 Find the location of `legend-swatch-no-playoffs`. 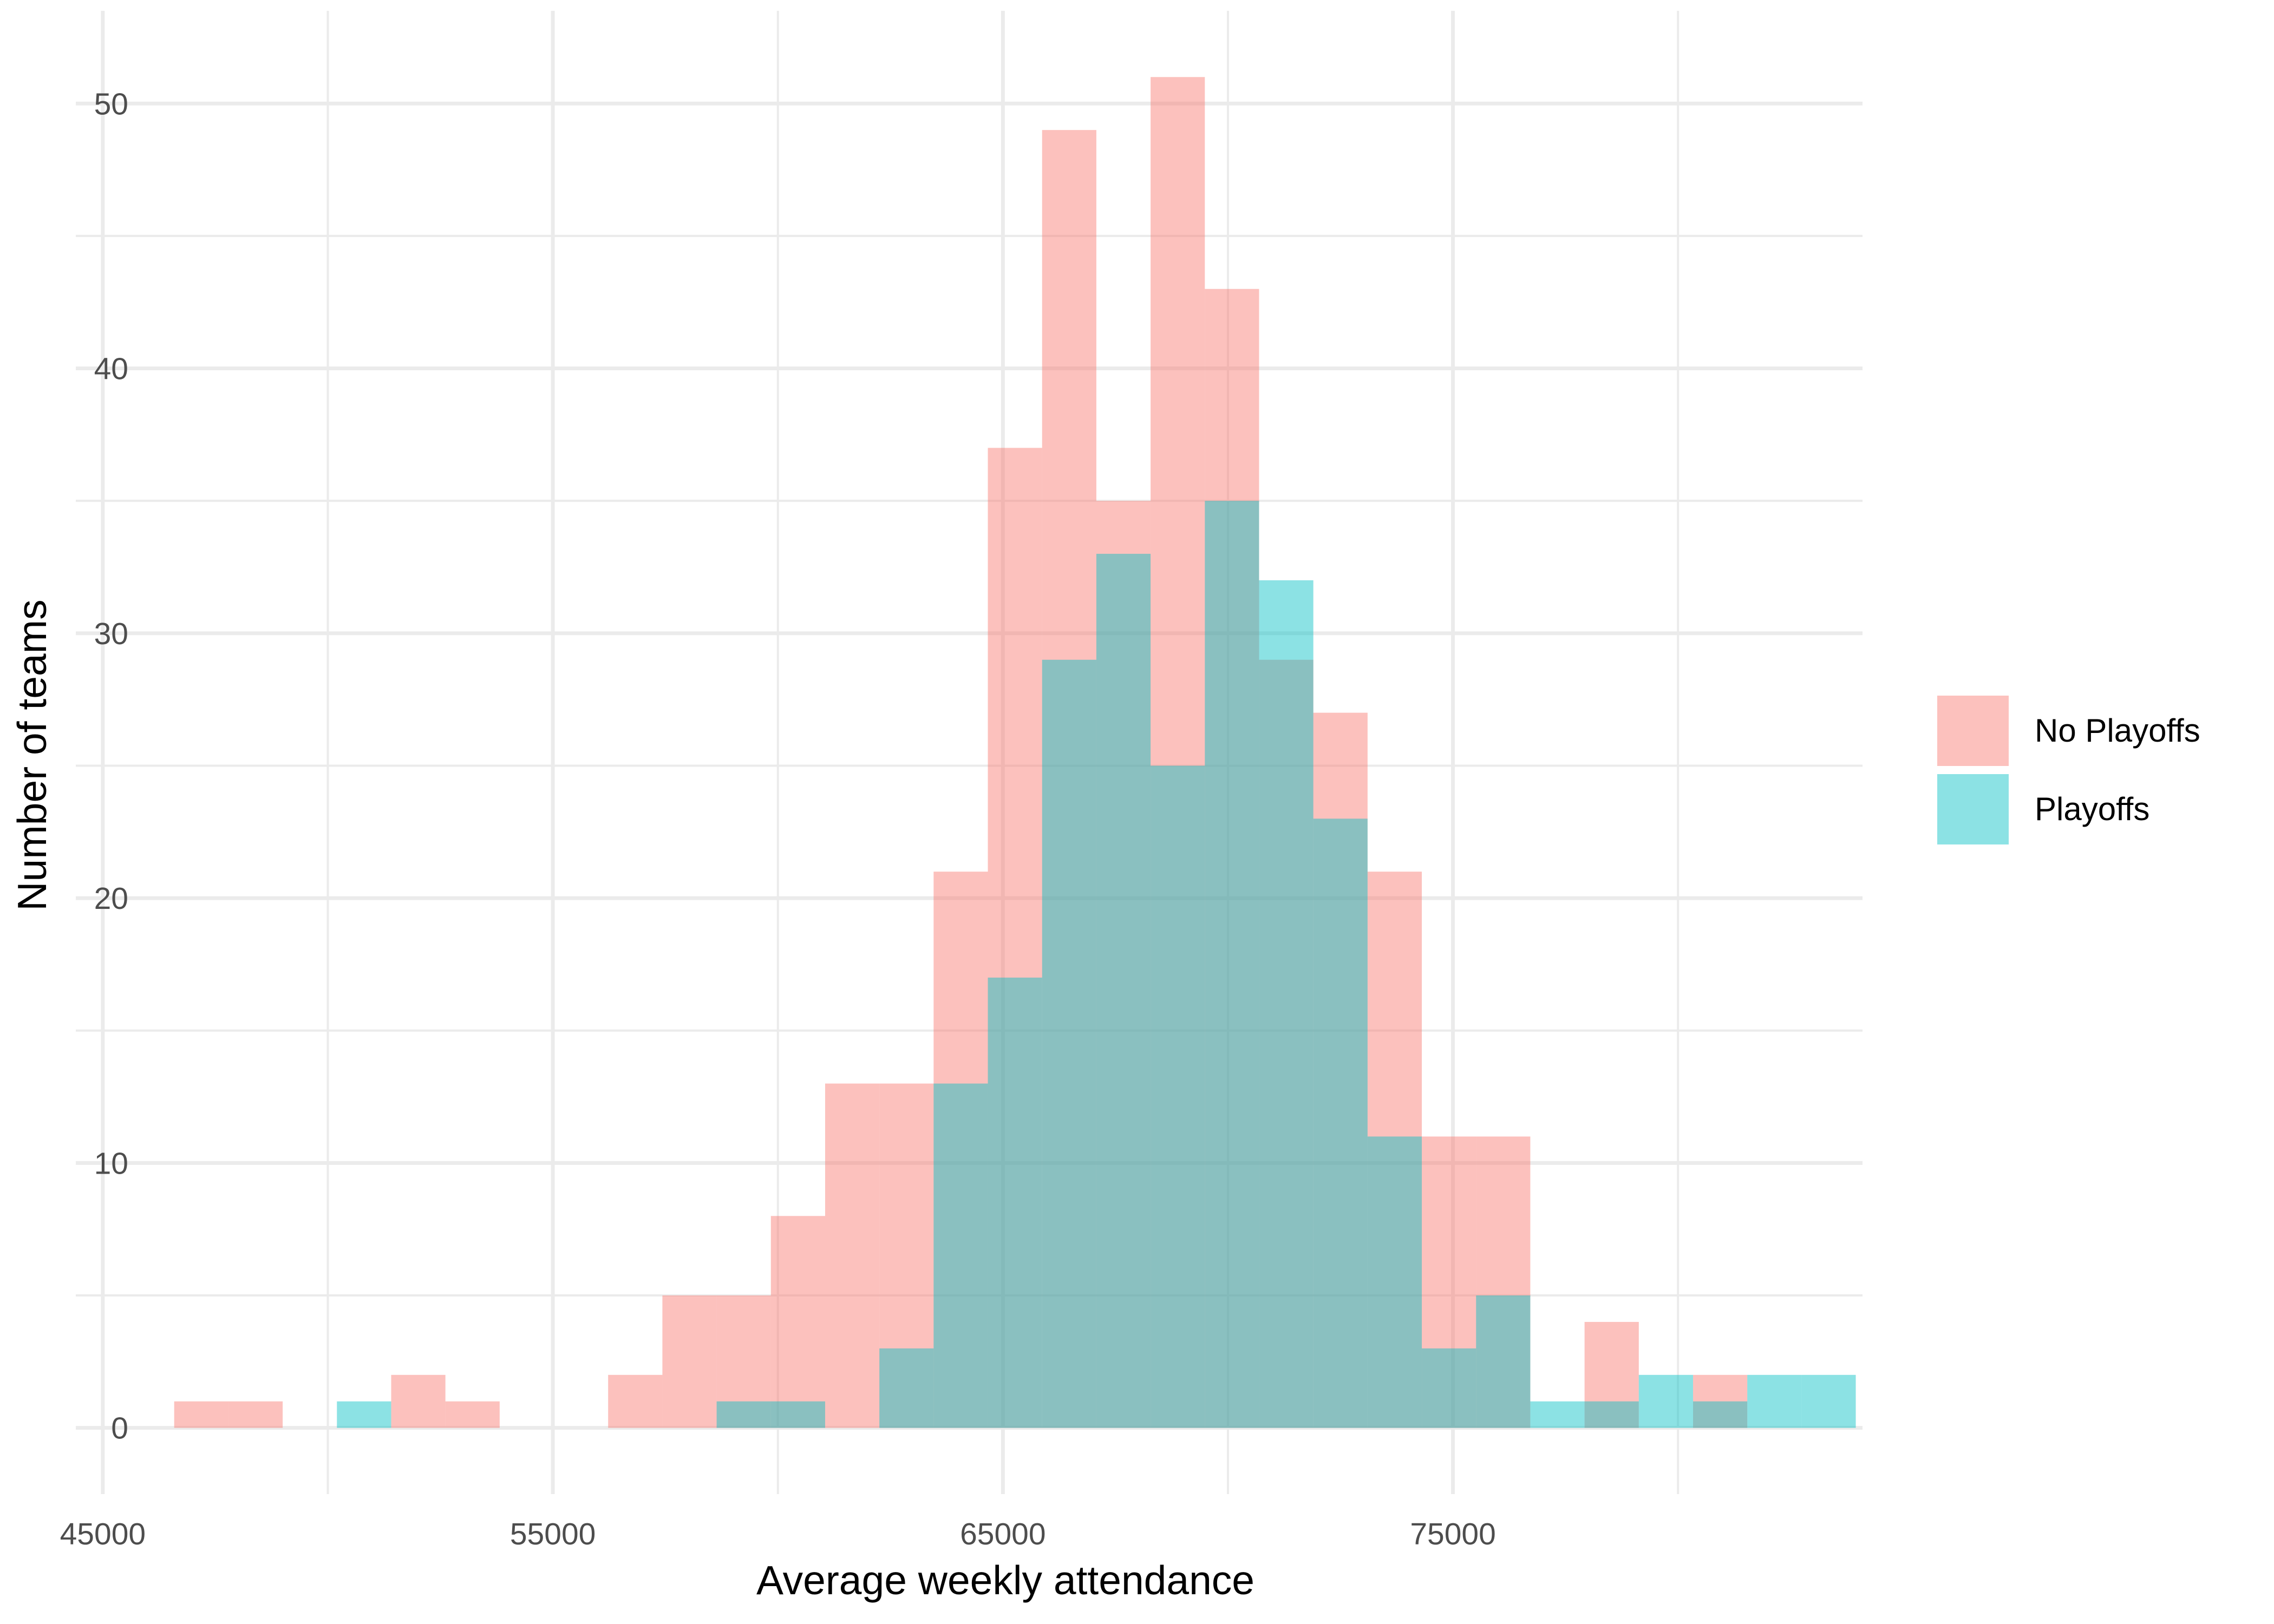

legend-swatch-no-playoffs is located at coordinates (1973, 731).